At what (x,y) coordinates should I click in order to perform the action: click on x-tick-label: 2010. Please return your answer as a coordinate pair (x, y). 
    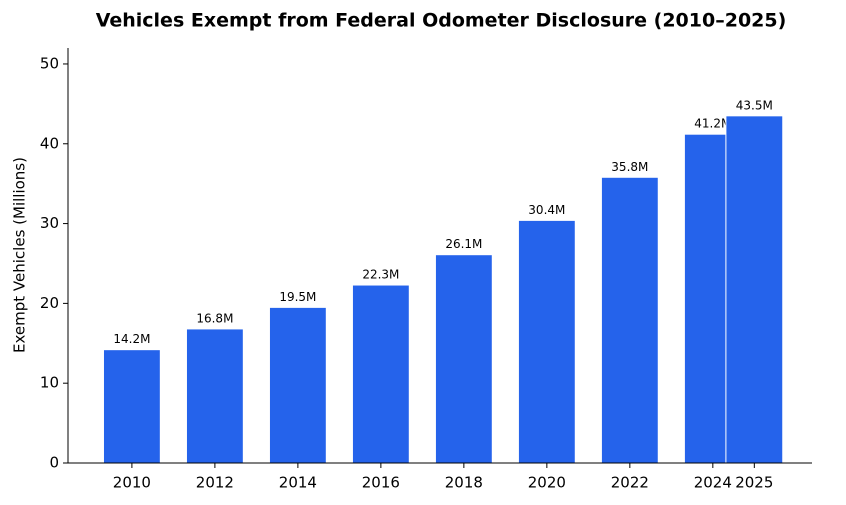
    Looking at the image, I should click on (132, 483).